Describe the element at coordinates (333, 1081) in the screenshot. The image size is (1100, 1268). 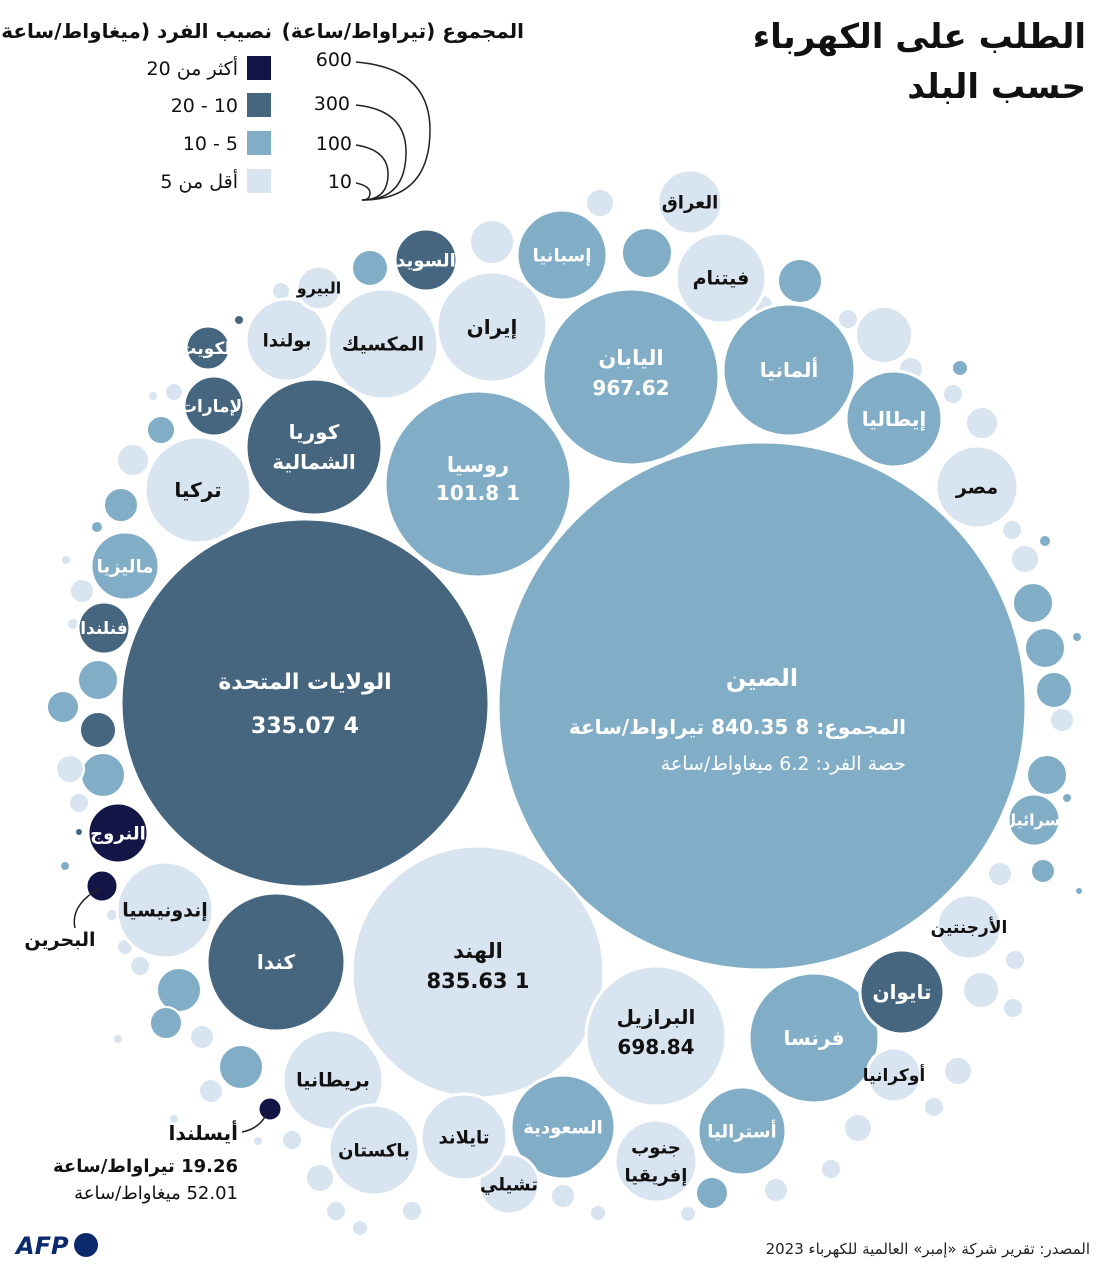
I see `bubble-label: بريطانيا` at that location.